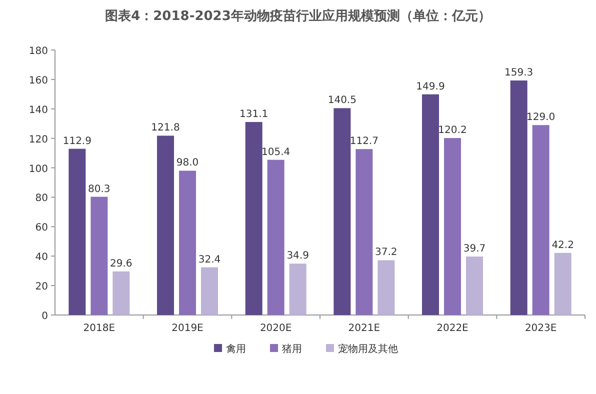  What do you see at coordinates (38, 169) in the screenshot?
I see `y-tick-label: 100` at bounding box center [38, 169].